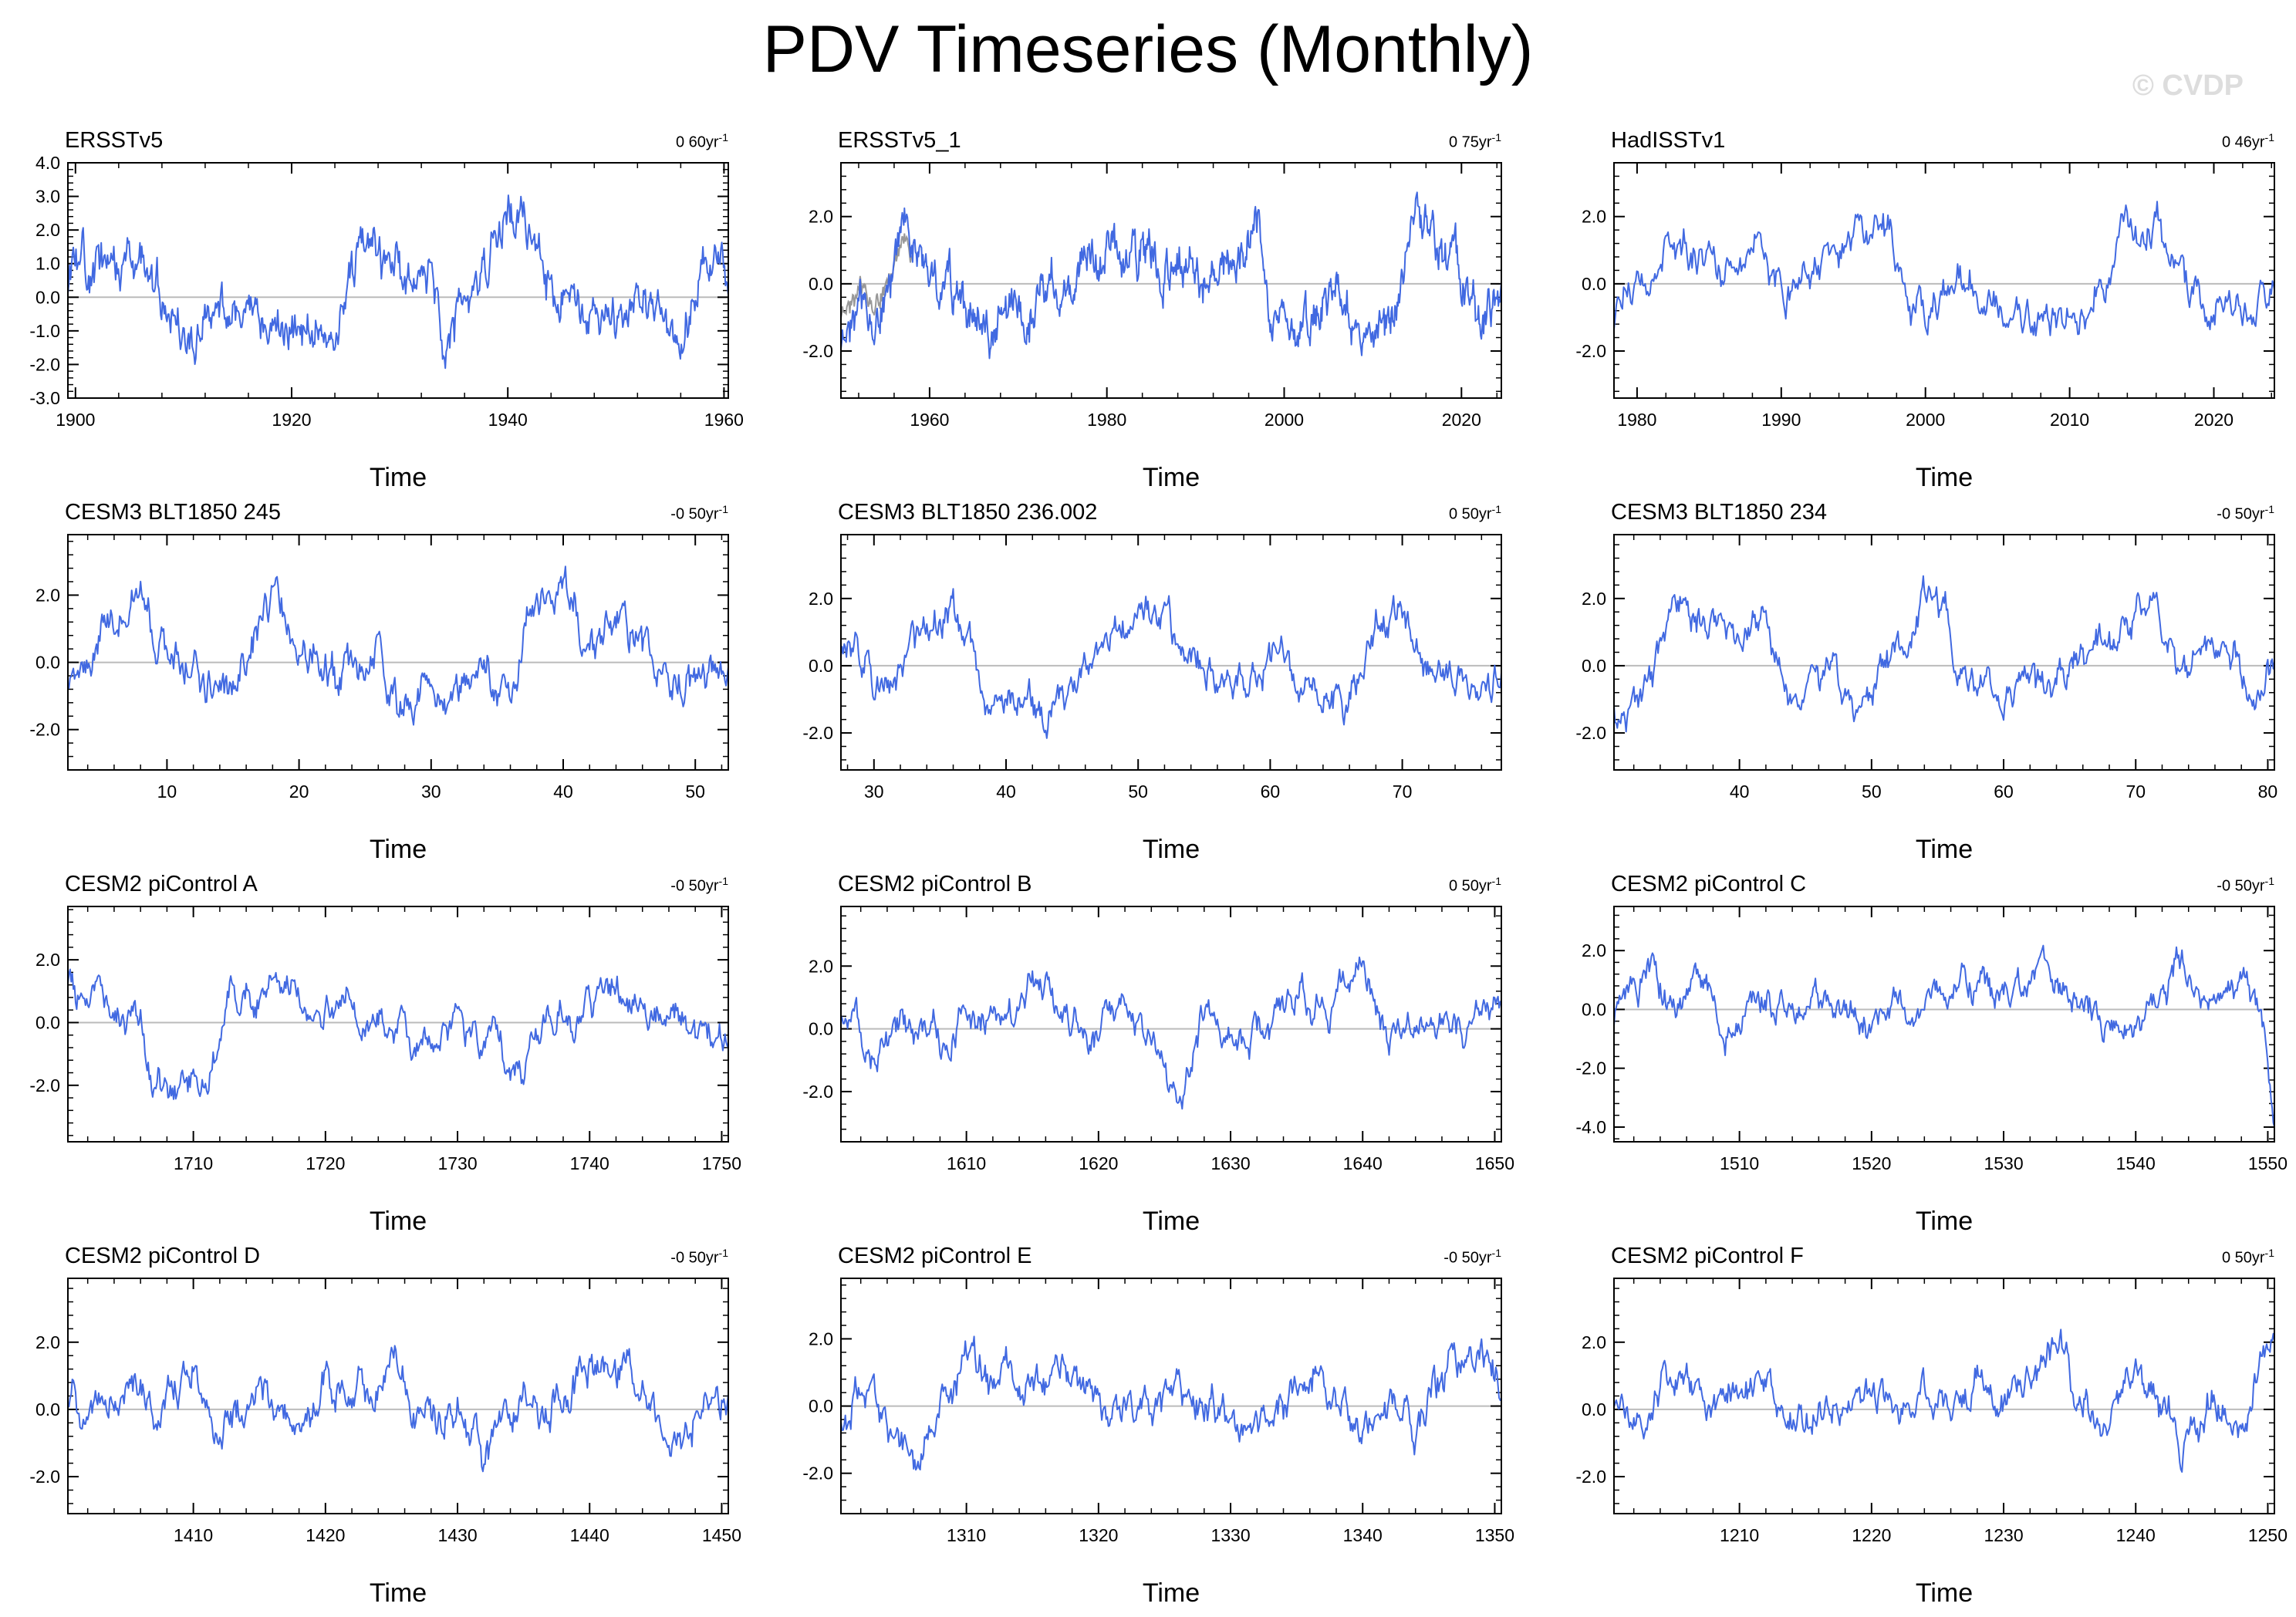 The width and height of the screenshot is (2296, 1617). I want to click on x-tick-label: 1220, so click(1871, 1535).